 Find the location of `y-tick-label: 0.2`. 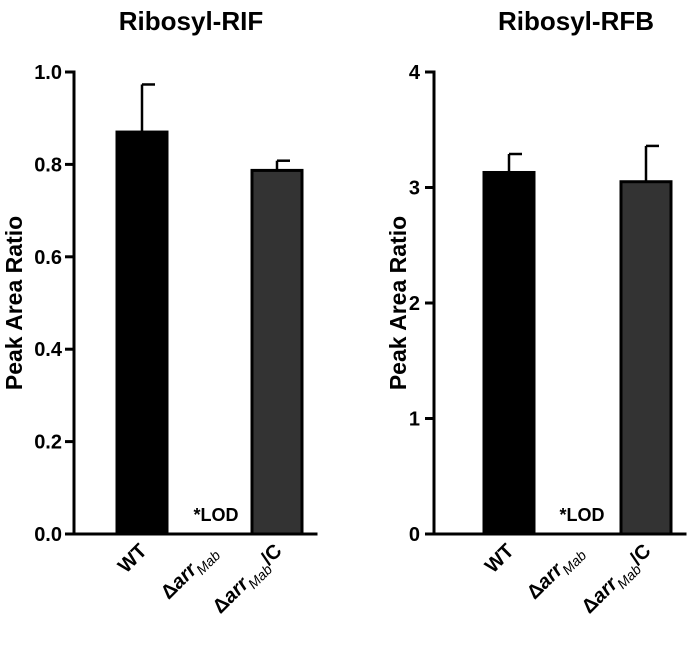

y-tick-label: 0.2 is located at coordinates (48, 443).